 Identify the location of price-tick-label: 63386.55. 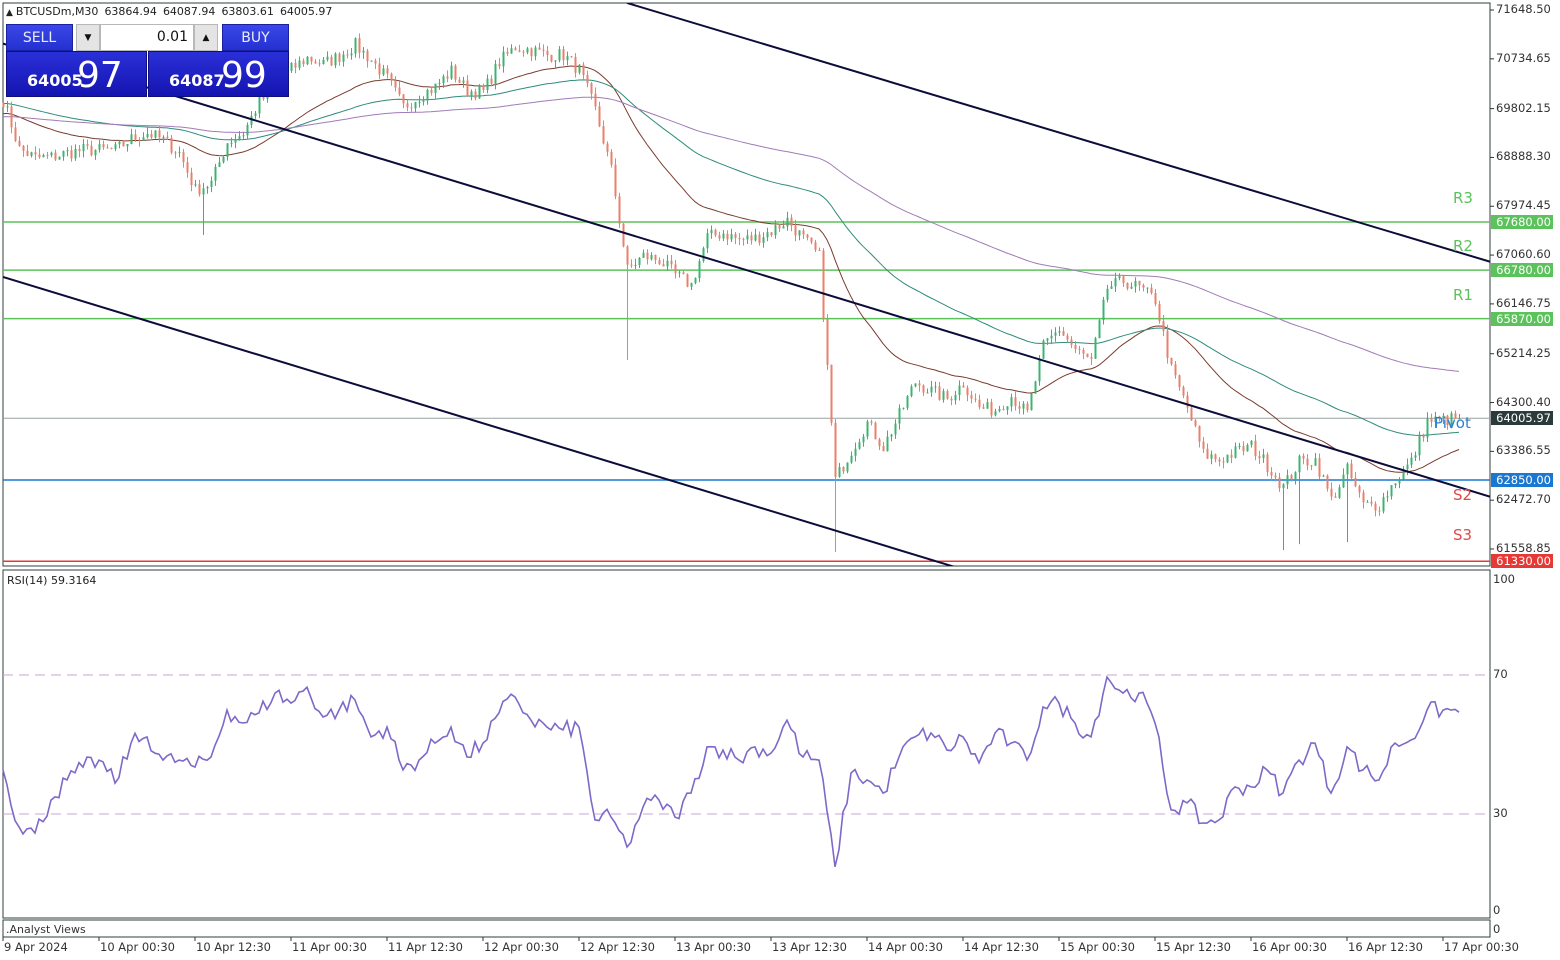
(1523, 450).